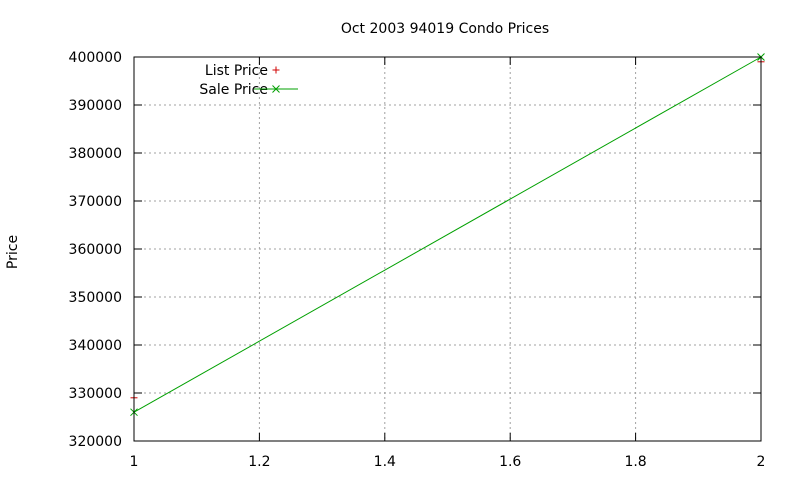  What do you see at coordinates (95, 346) in the screenshot?
I see `y-tick-label: 340000` at bounding box center [95, 346].